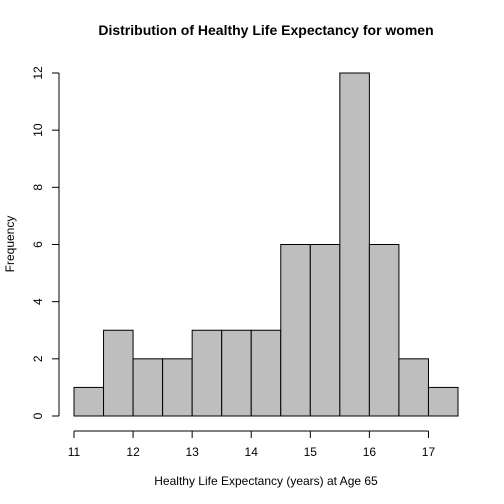  I want to click on y-tick-label-2: 2, so click(38, 358).